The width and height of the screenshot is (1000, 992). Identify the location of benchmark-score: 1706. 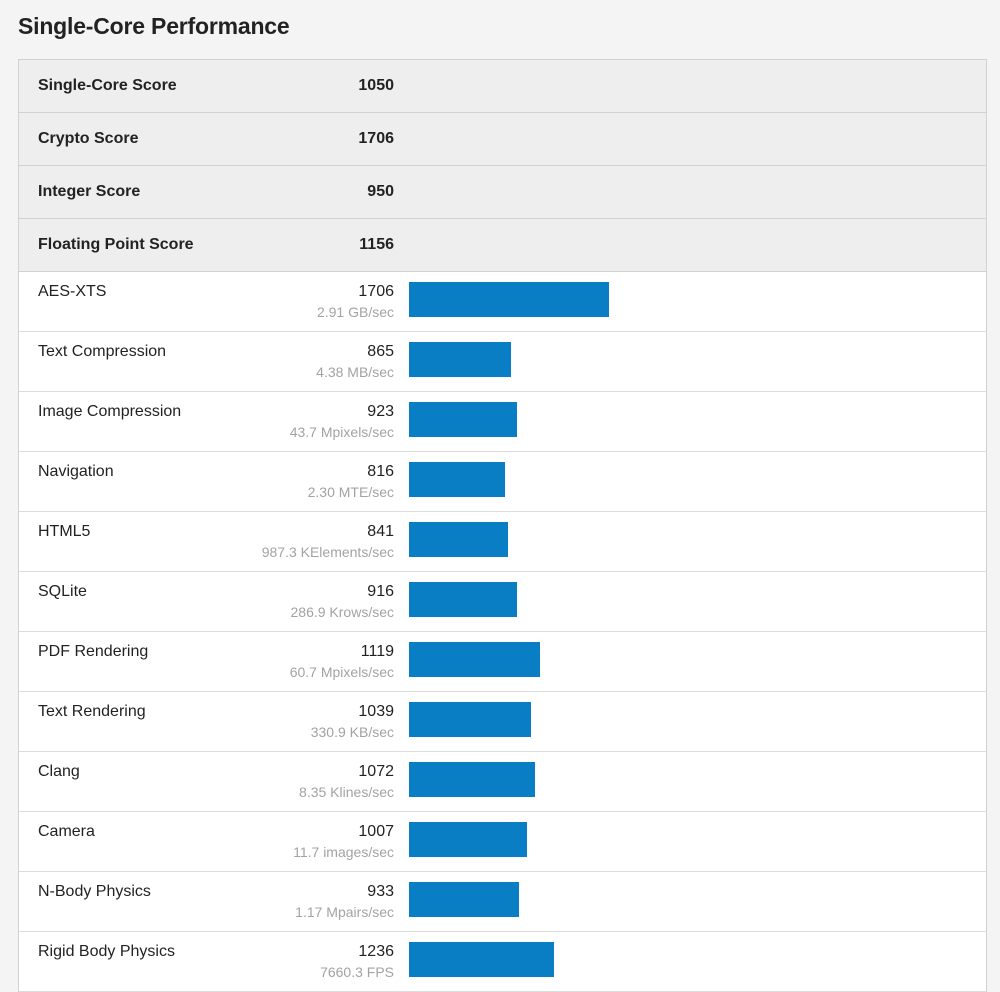
(376, 291).